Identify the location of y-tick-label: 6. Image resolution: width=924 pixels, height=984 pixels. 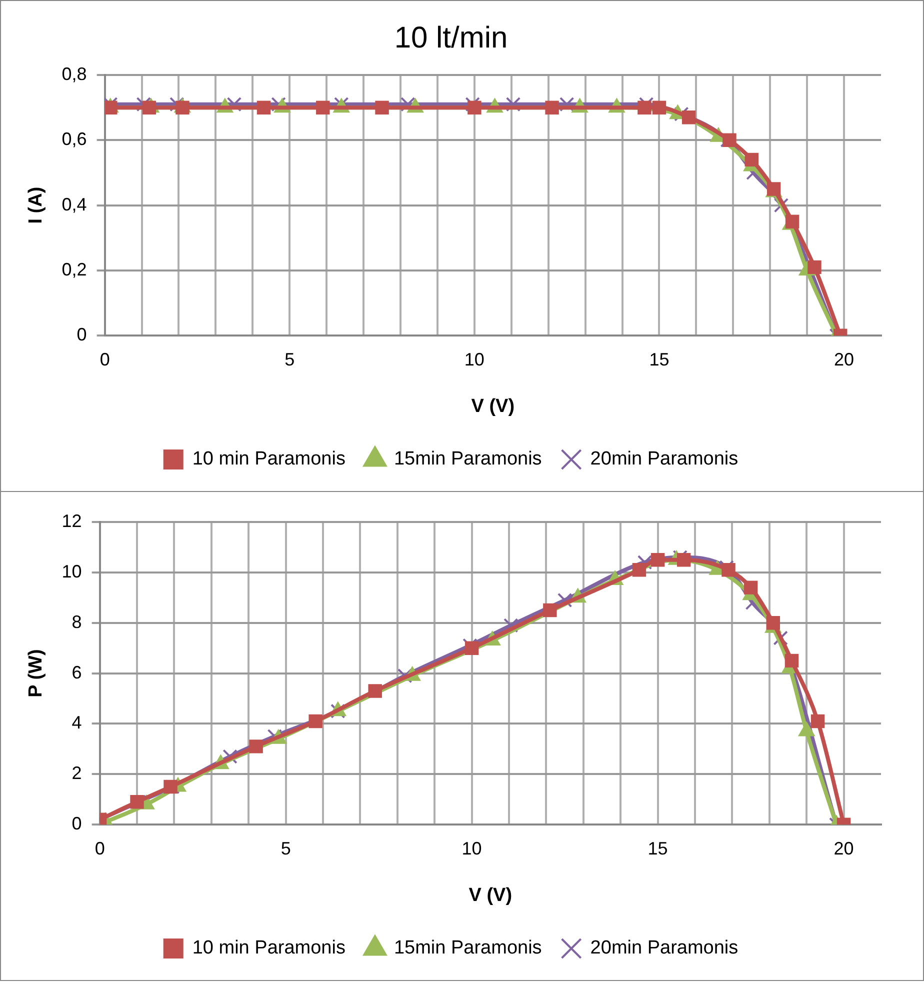
(77, 672).